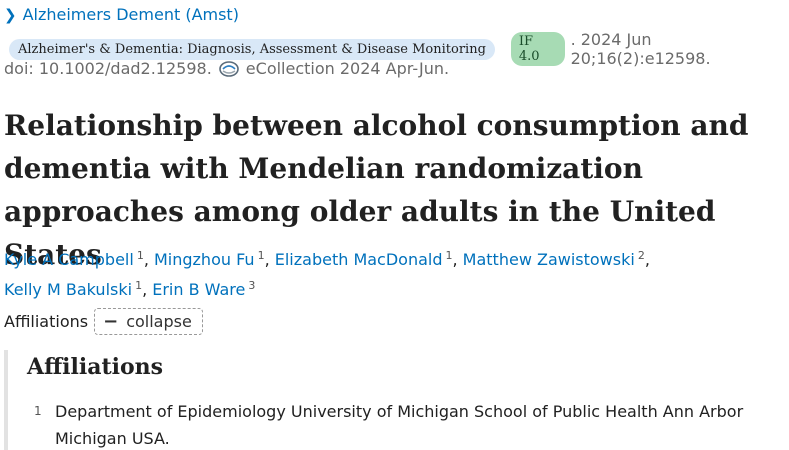 The image size is (789, 450). What do you see at coordinates (537, 49) in the screenshot?
I see `impact-factor-badge: IF 4.0` at bounding box center [537, 49].